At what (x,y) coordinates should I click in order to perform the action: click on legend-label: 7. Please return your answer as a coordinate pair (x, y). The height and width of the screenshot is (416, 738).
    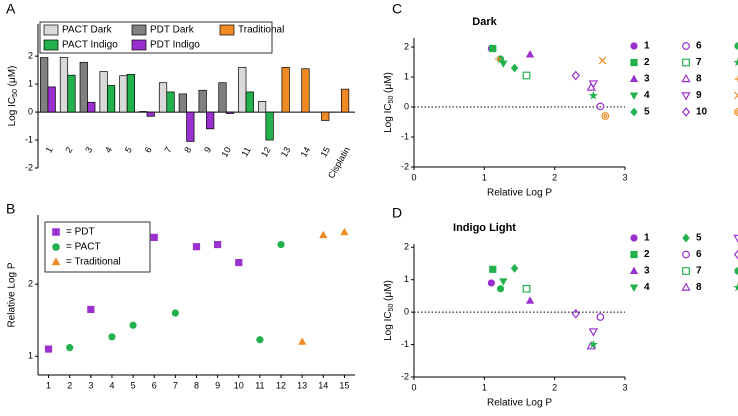
    Looking at the image, I should click on (699, 62).